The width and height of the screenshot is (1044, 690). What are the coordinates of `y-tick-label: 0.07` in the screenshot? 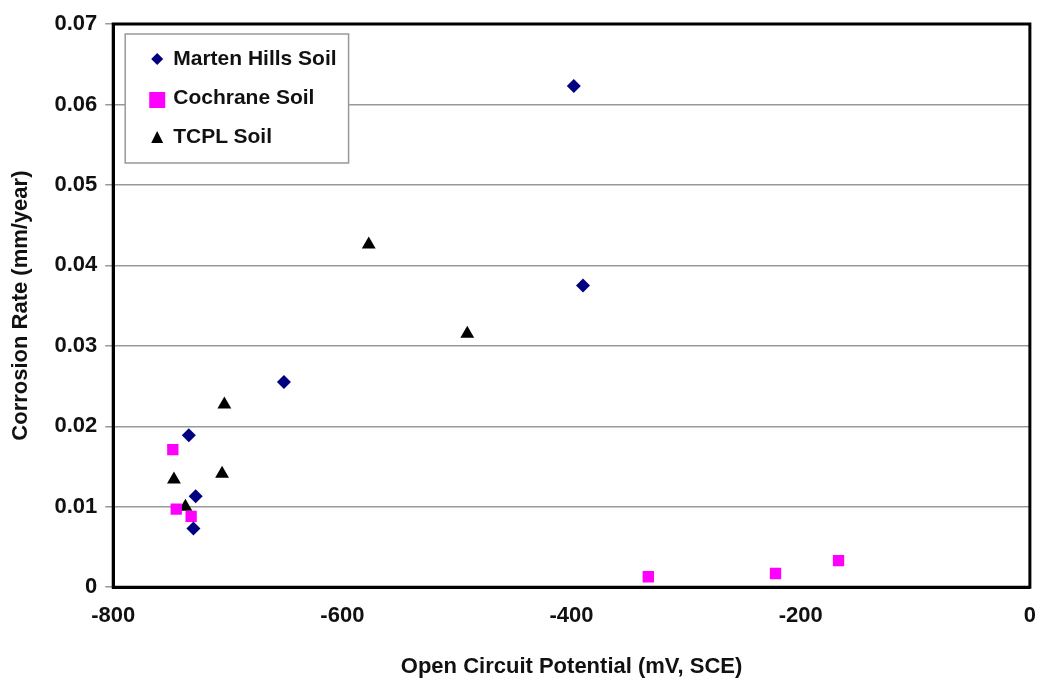 It's located at (76, 23).